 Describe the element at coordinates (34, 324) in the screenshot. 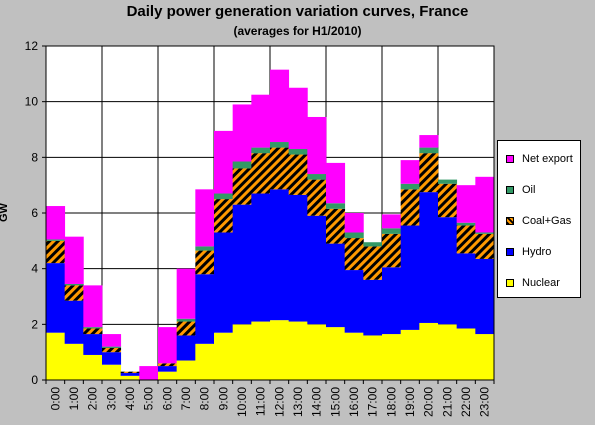

I see `y-tick-label: 2` at that location.